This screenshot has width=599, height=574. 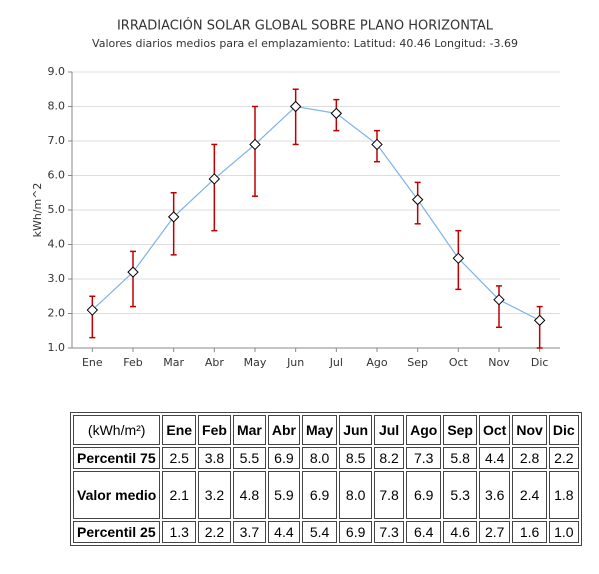 I want to click on x-tick-label: Oct, so click(x=459, y=362).